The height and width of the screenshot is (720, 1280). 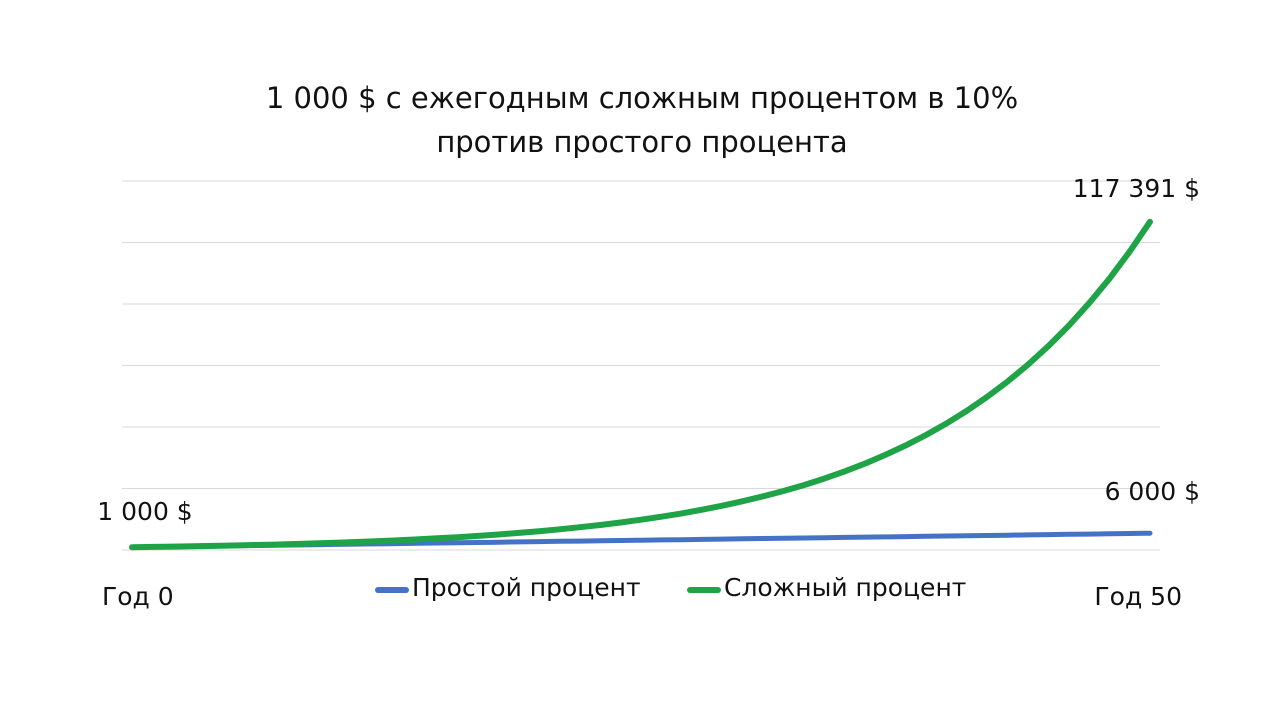 I want to click on x-tick-label: Год 50, so click(x=1138, y=596).